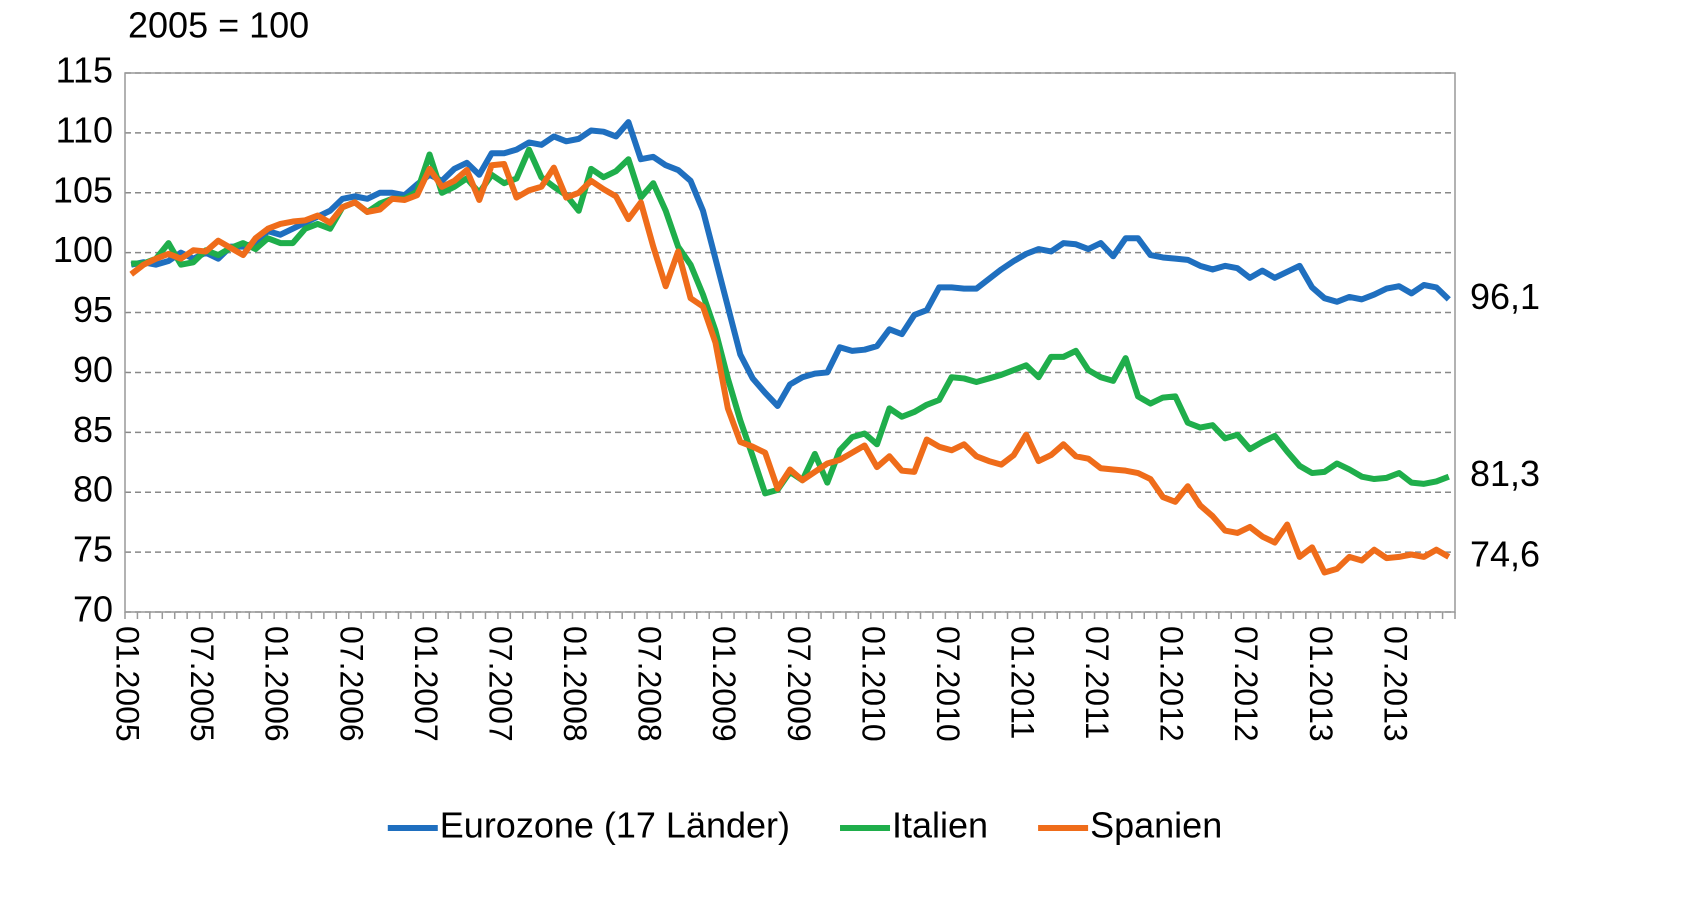 Image resolution: width=1688 pixels, height=916 pixels. What do you see at coordinates (873, 684) in the screenshot?
I see `x-tick-label: 01.2010` at bounding box center [873, 684].